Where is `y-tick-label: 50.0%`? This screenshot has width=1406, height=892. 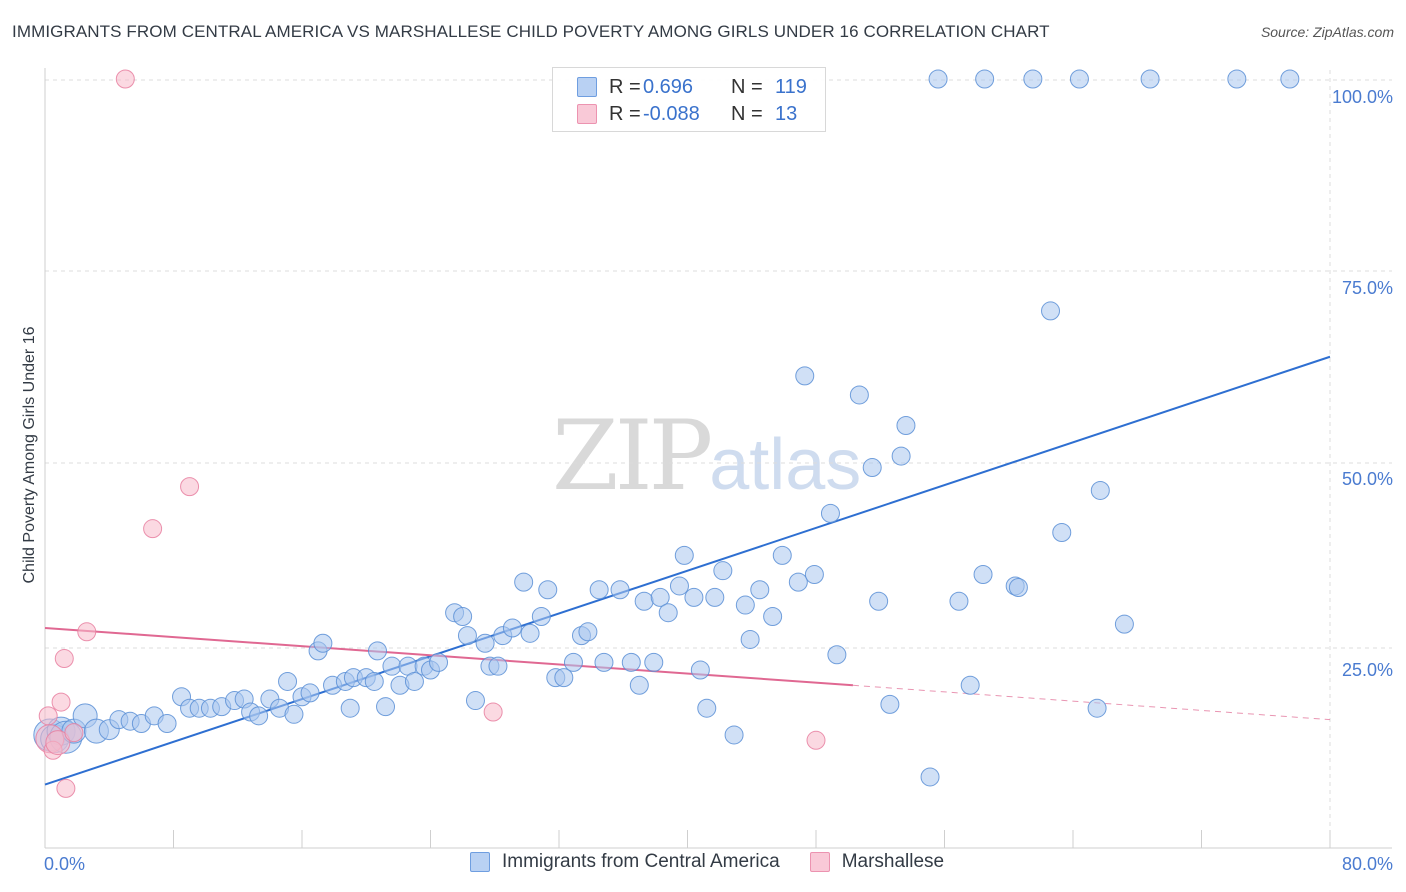 y-tick-label: 50.0% is located at coordinates (1367, 479).